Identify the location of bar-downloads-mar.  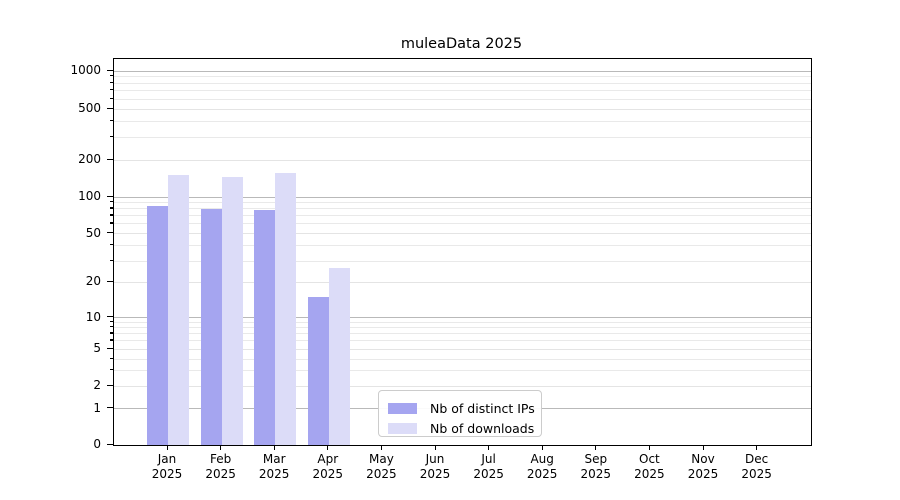
(286, 309).